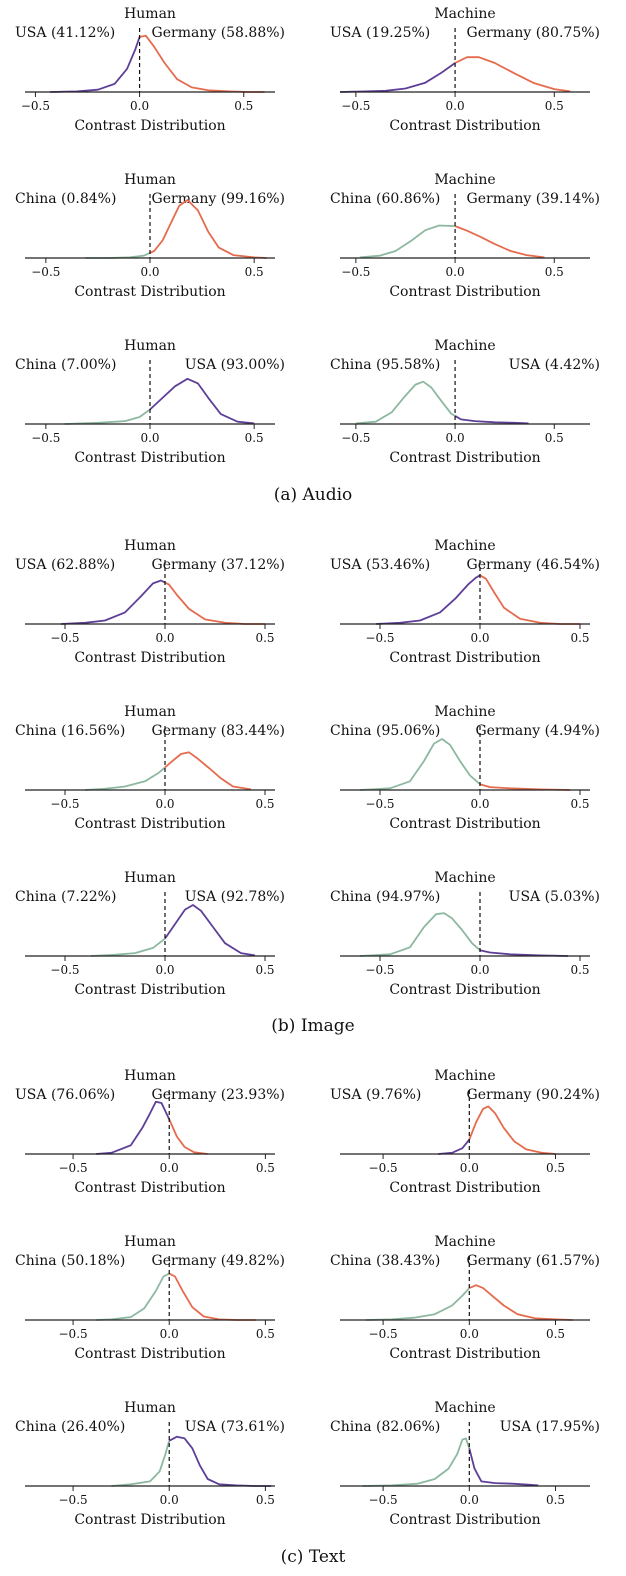  What do you see at coordinates (550, 1427) in the screenshot?
I see `right-group-label: USA (17.95%)` at bounding box center [550, 1427].